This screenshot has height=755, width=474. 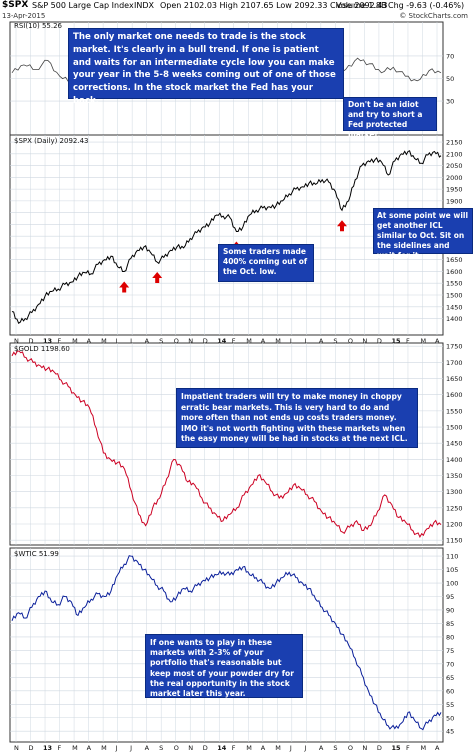 I want to click on rsi-y-tick-label: 30, so click(x=450, y=102).